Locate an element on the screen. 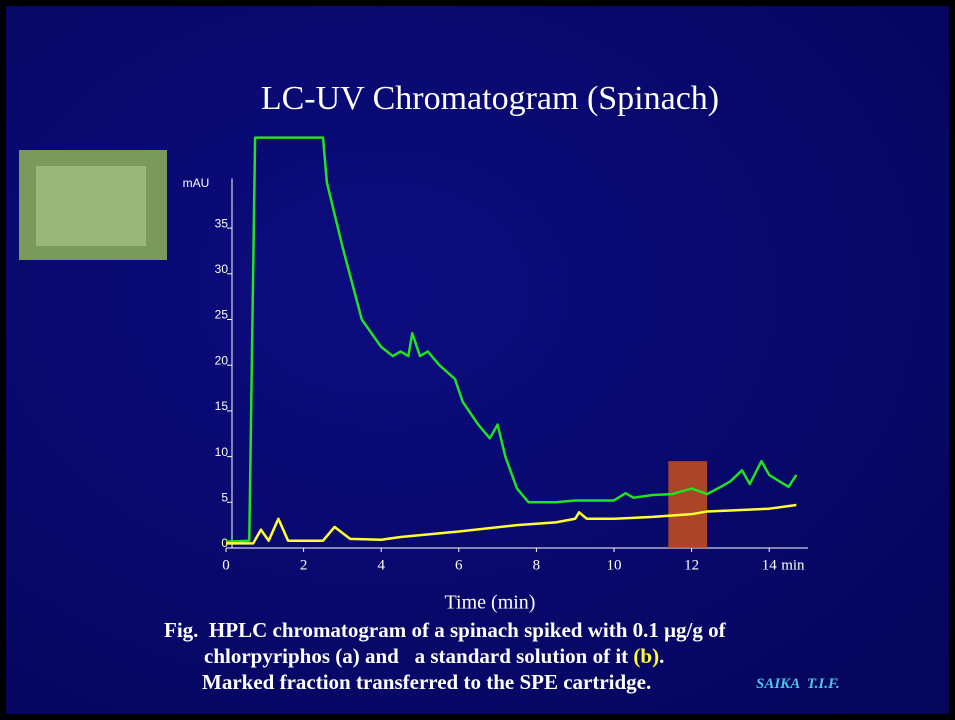 The image size is (955, 720). y-tick-label: 15 is located at coordinates (222, 406).